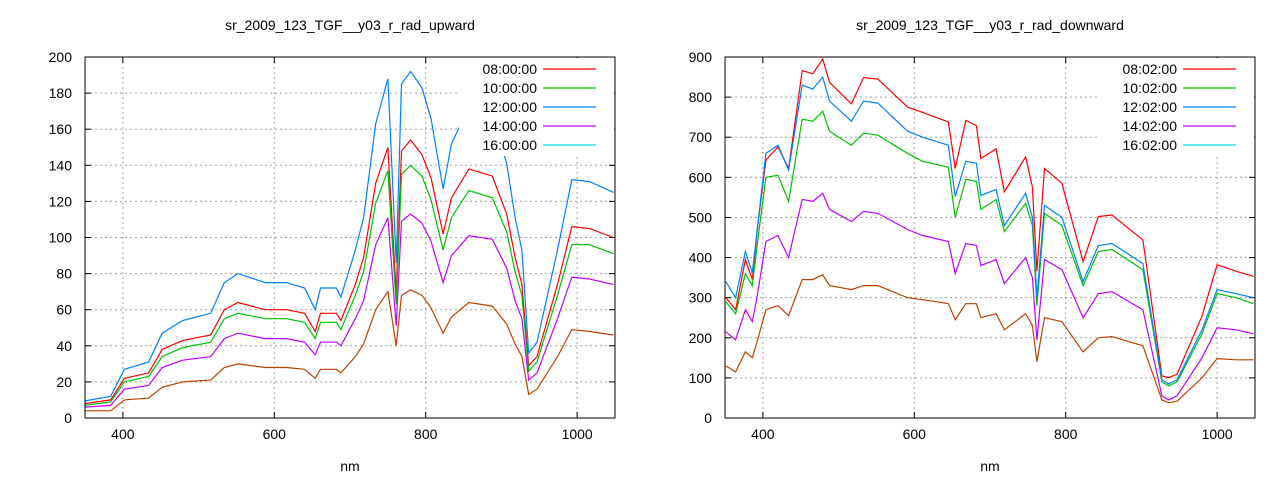 Image resolution: width=1280 pixels, height=485 pixels. I want to click on legend-label: 16:00:00, so click(510, 145).